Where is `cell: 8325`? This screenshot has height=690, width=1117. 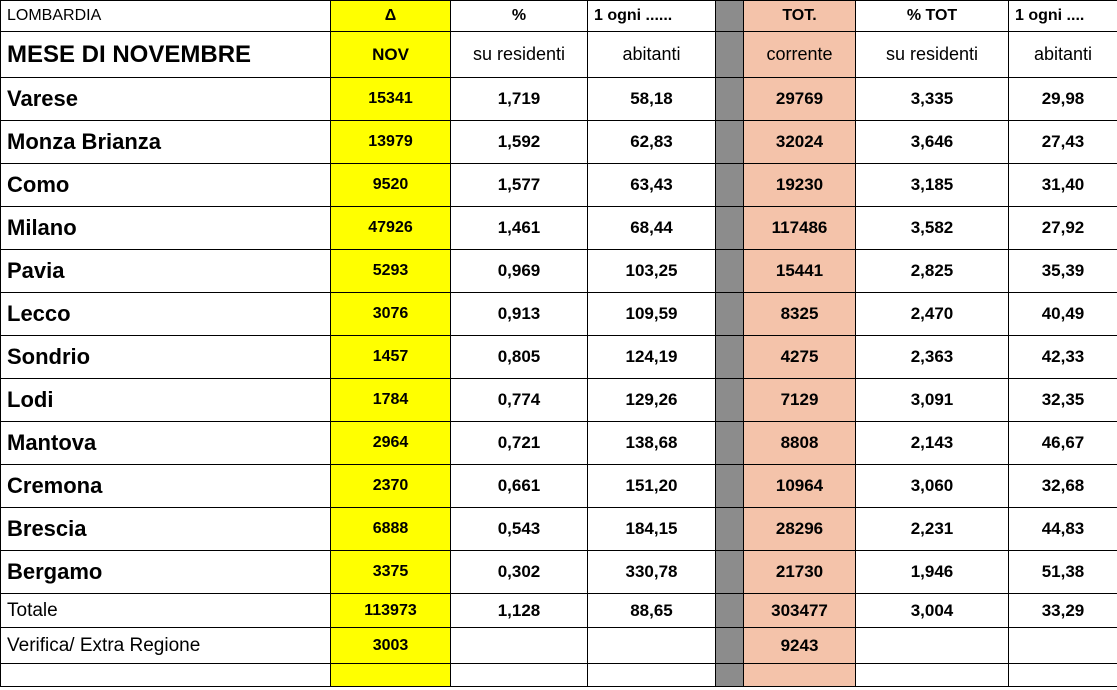
cell: 8325 is located at coordinates (799, 314).